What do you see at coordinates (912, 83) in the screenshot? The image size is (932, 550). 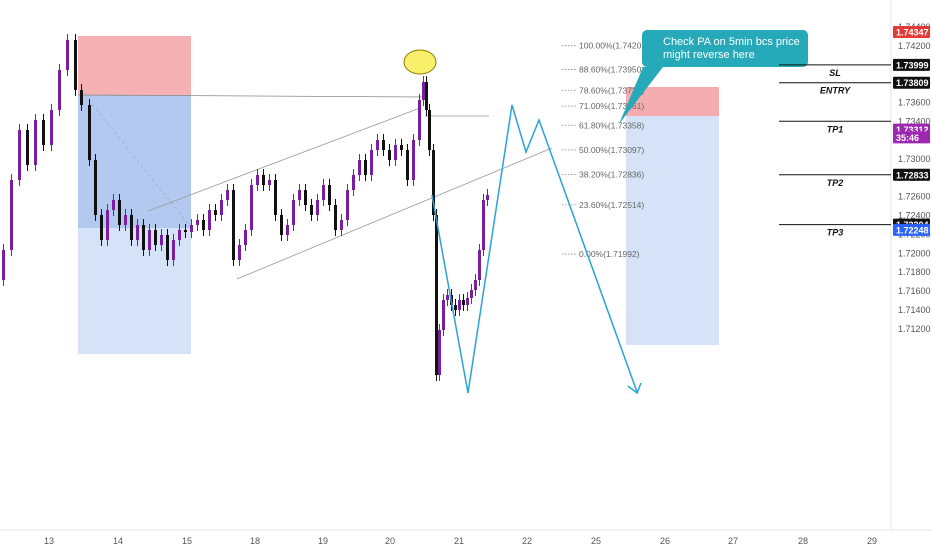 I see `price-tag-text: 1.73809` at bounding box center [912, 83].